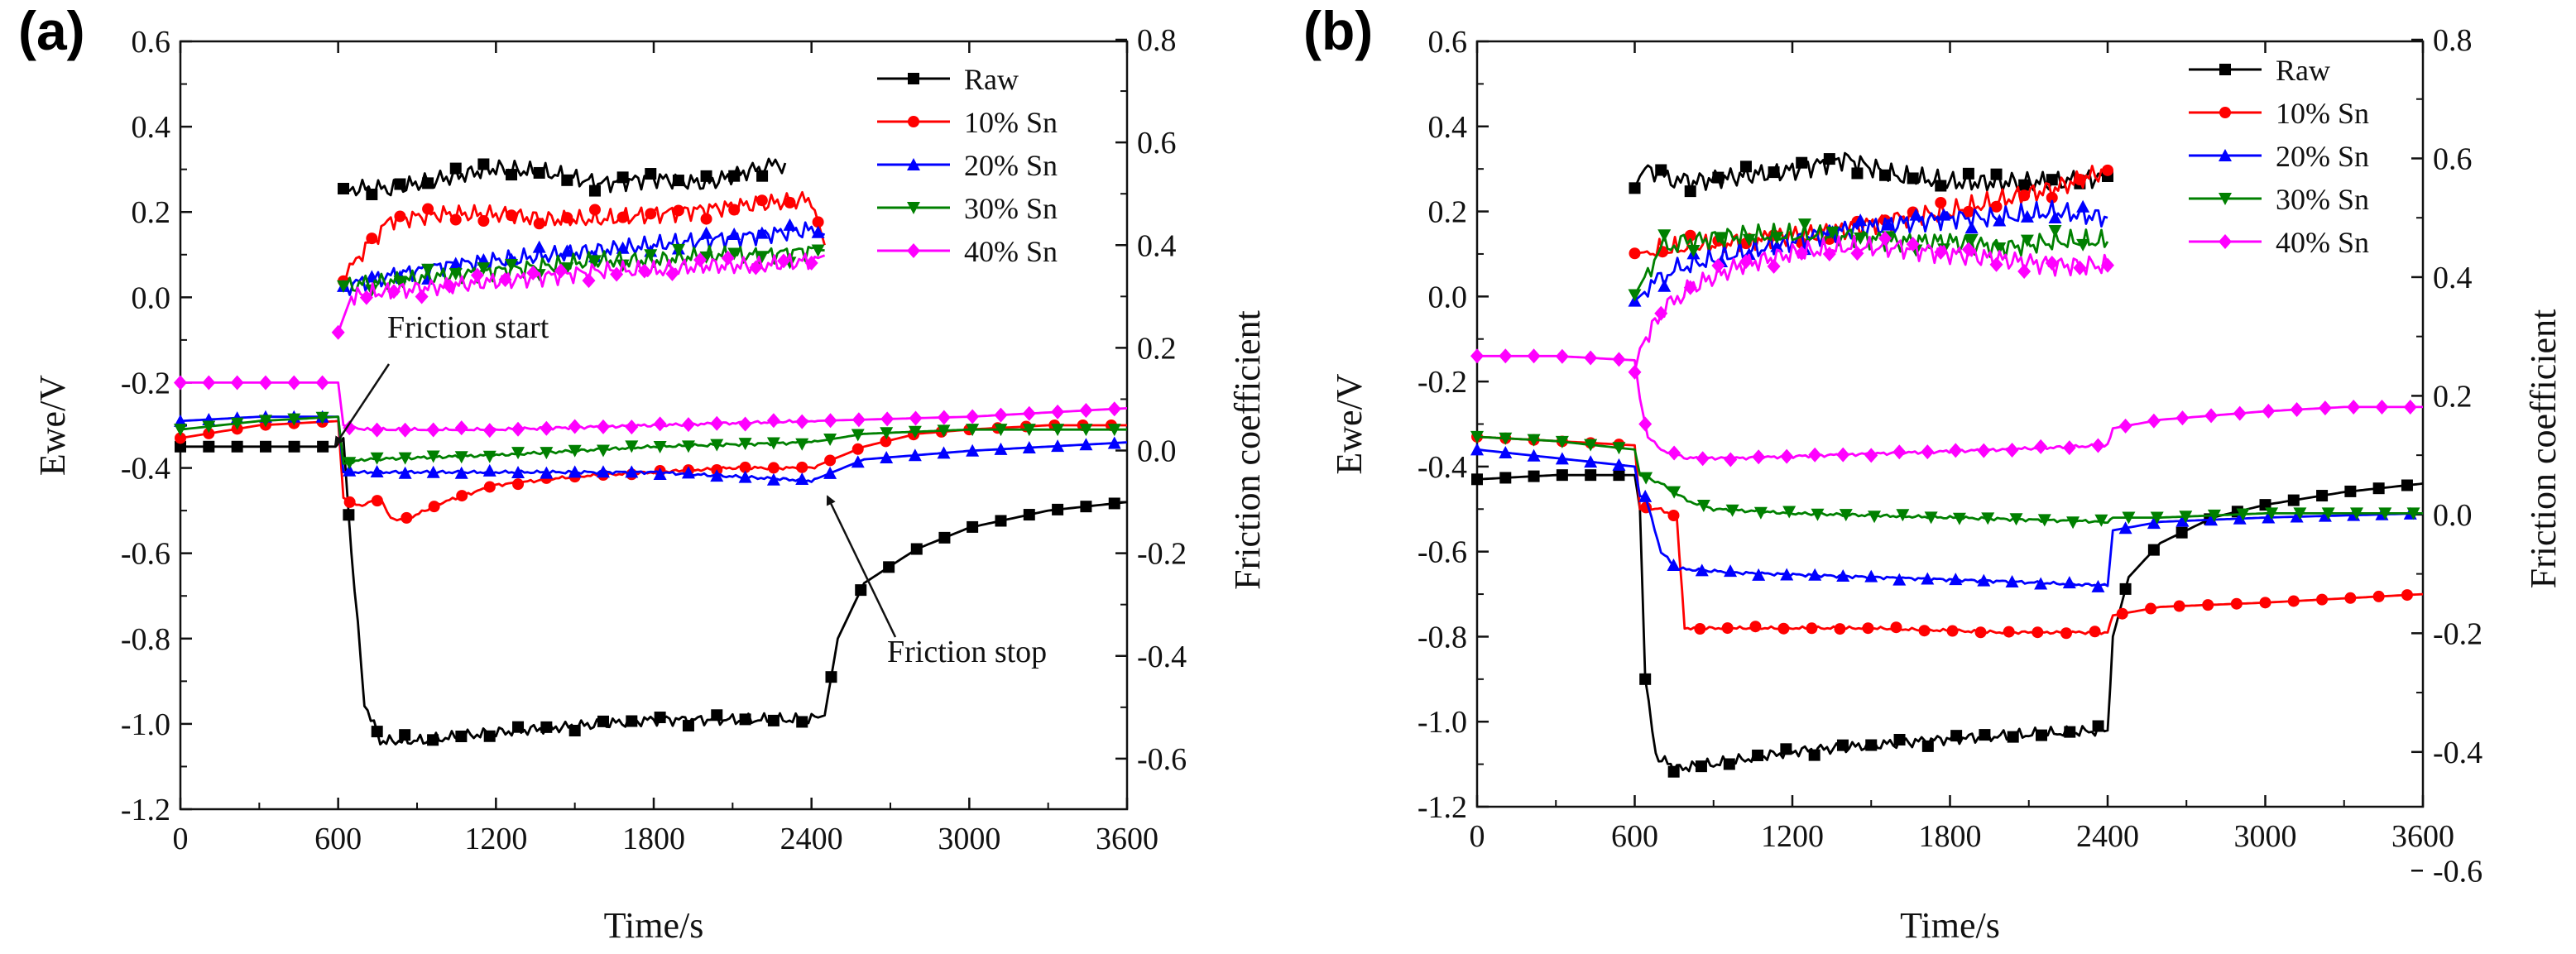  What do you see at coordinates (1443, 382) in the screenshot?
I see `y-tick-label: -0.2` at bounding box center [1443, 382].